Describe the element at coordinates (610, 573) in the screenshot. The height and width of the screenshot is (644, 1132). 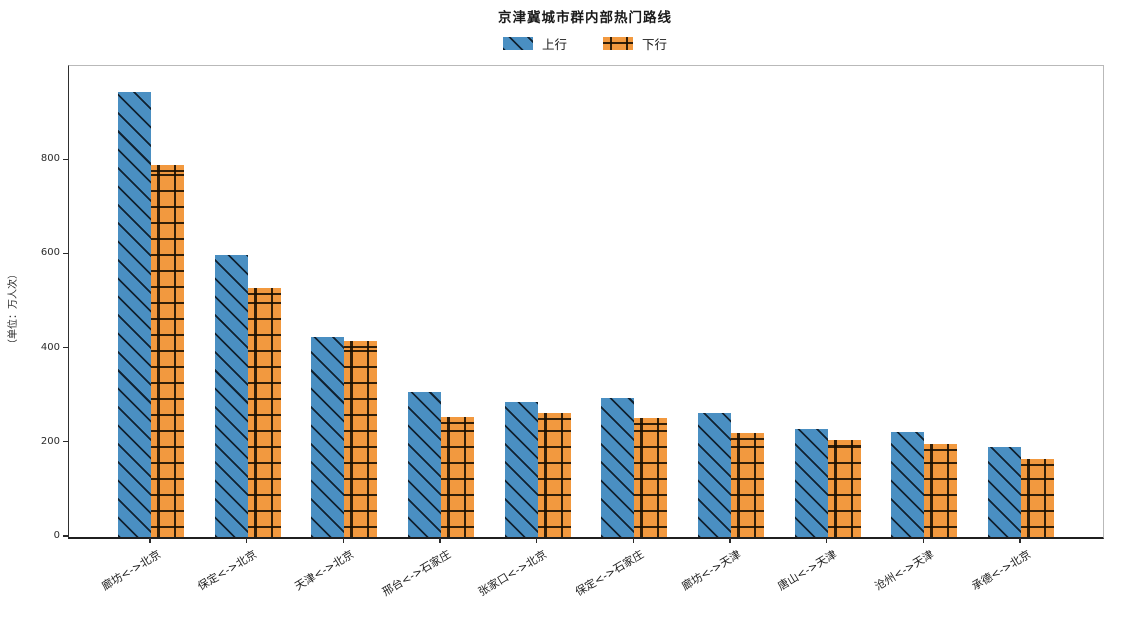
I see `x-tick-label: 保定<->石家庄` at that location.